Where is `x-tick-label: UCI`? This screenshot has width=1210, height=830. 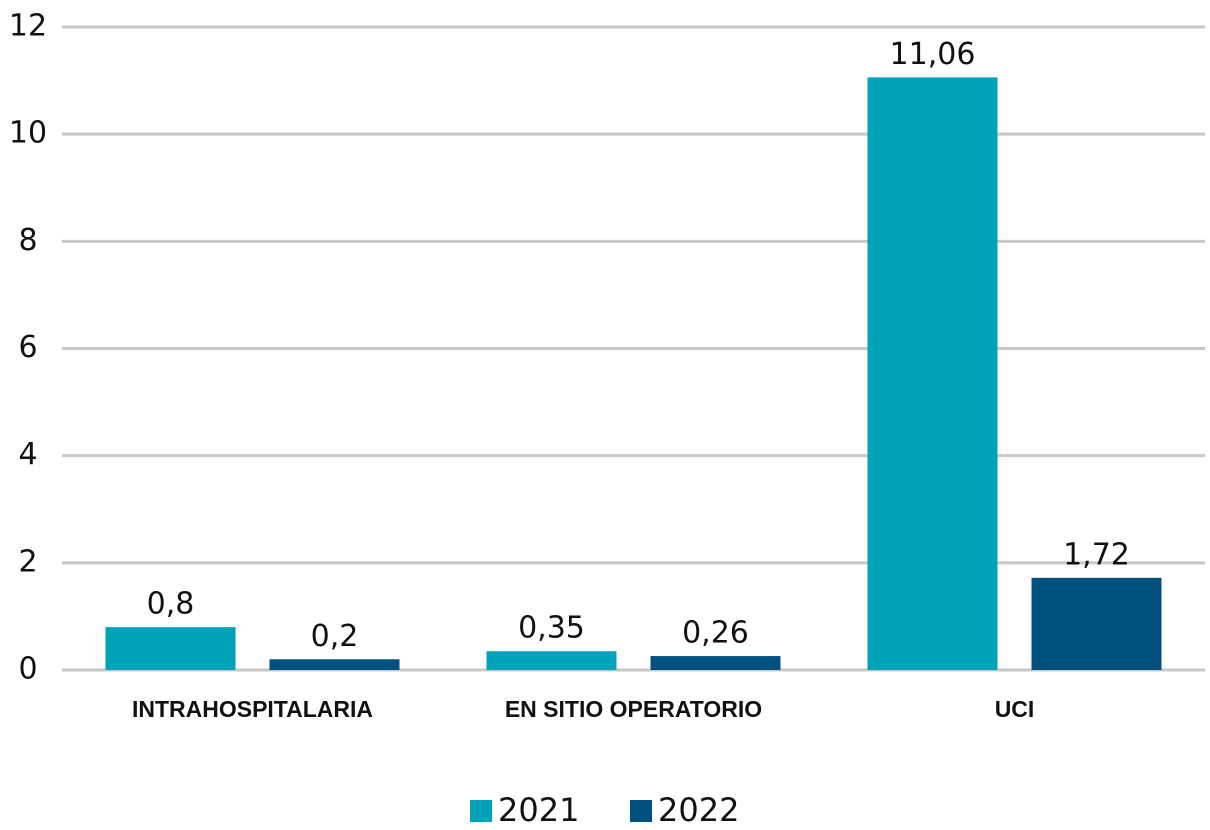
x-tick-label: UCI is located at coordinates (1015, 709).